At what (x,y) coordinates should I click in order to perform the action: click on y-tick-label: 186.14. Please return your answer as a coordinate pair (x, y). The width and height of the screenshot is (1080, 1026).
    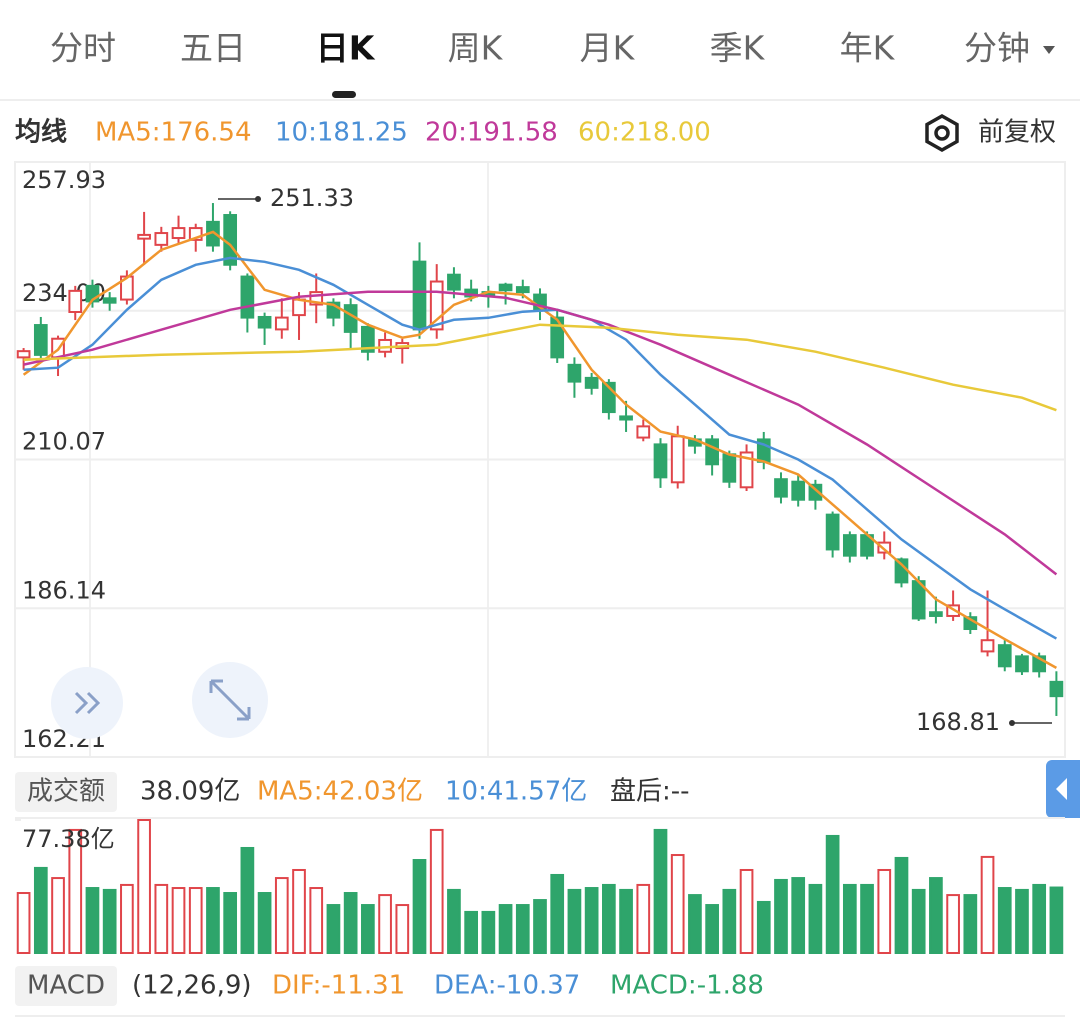
    Looking at the image, I should click on (64, 590).